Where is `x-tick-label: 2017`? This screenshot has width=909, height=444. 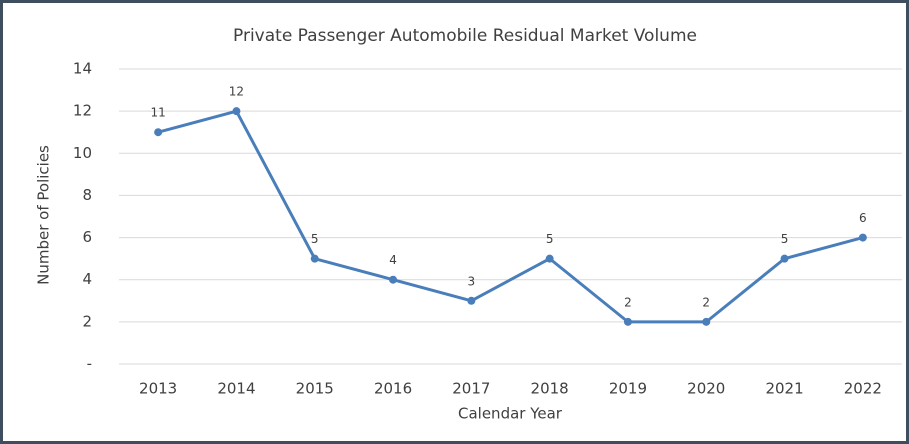 x-tick-label: 2017 is located at coordinates (471, 389).